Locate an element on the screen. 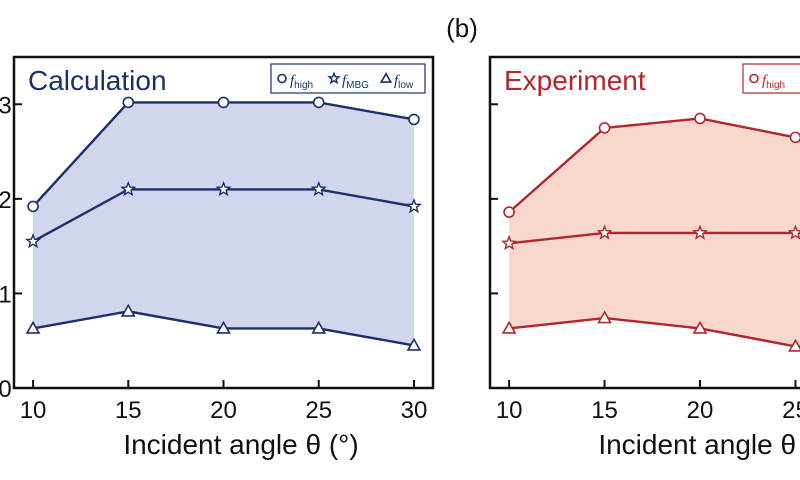 The height and width of the screenshot is (480, 800). legend-subscript: MBG is located at coordinates (357, 85).